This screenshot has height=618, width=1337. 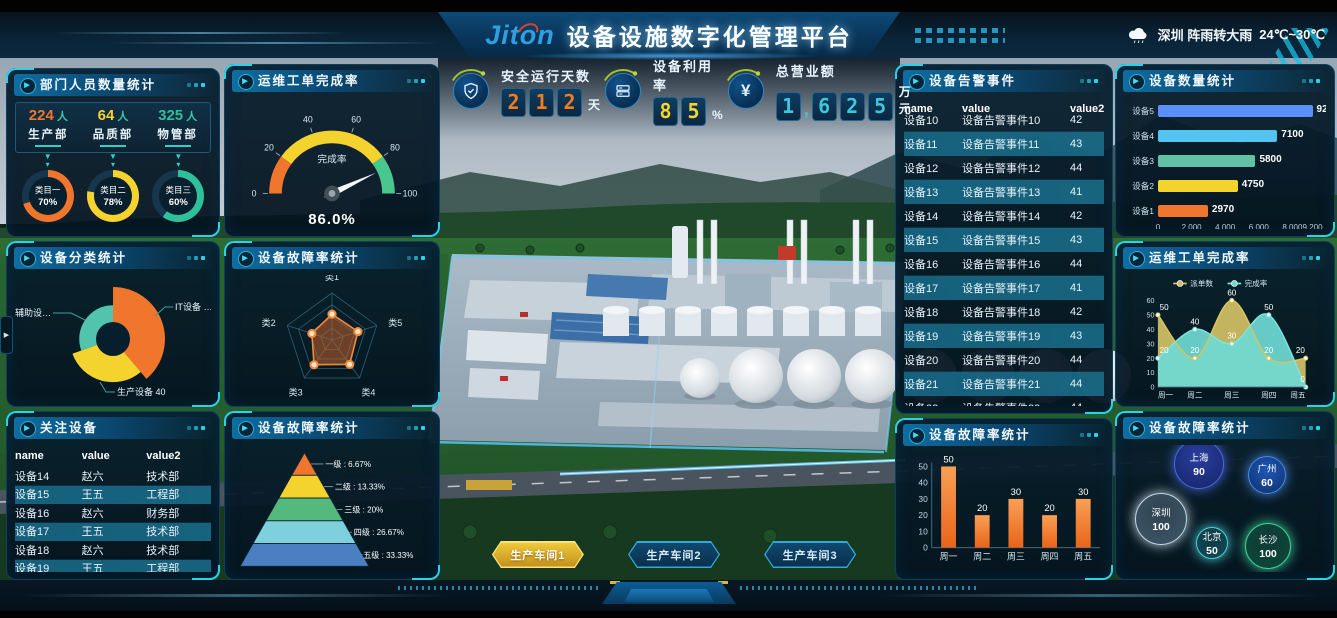 I want to click on table-row: 设备10 设备告警事件10 42, so click(x=1004, y=120).